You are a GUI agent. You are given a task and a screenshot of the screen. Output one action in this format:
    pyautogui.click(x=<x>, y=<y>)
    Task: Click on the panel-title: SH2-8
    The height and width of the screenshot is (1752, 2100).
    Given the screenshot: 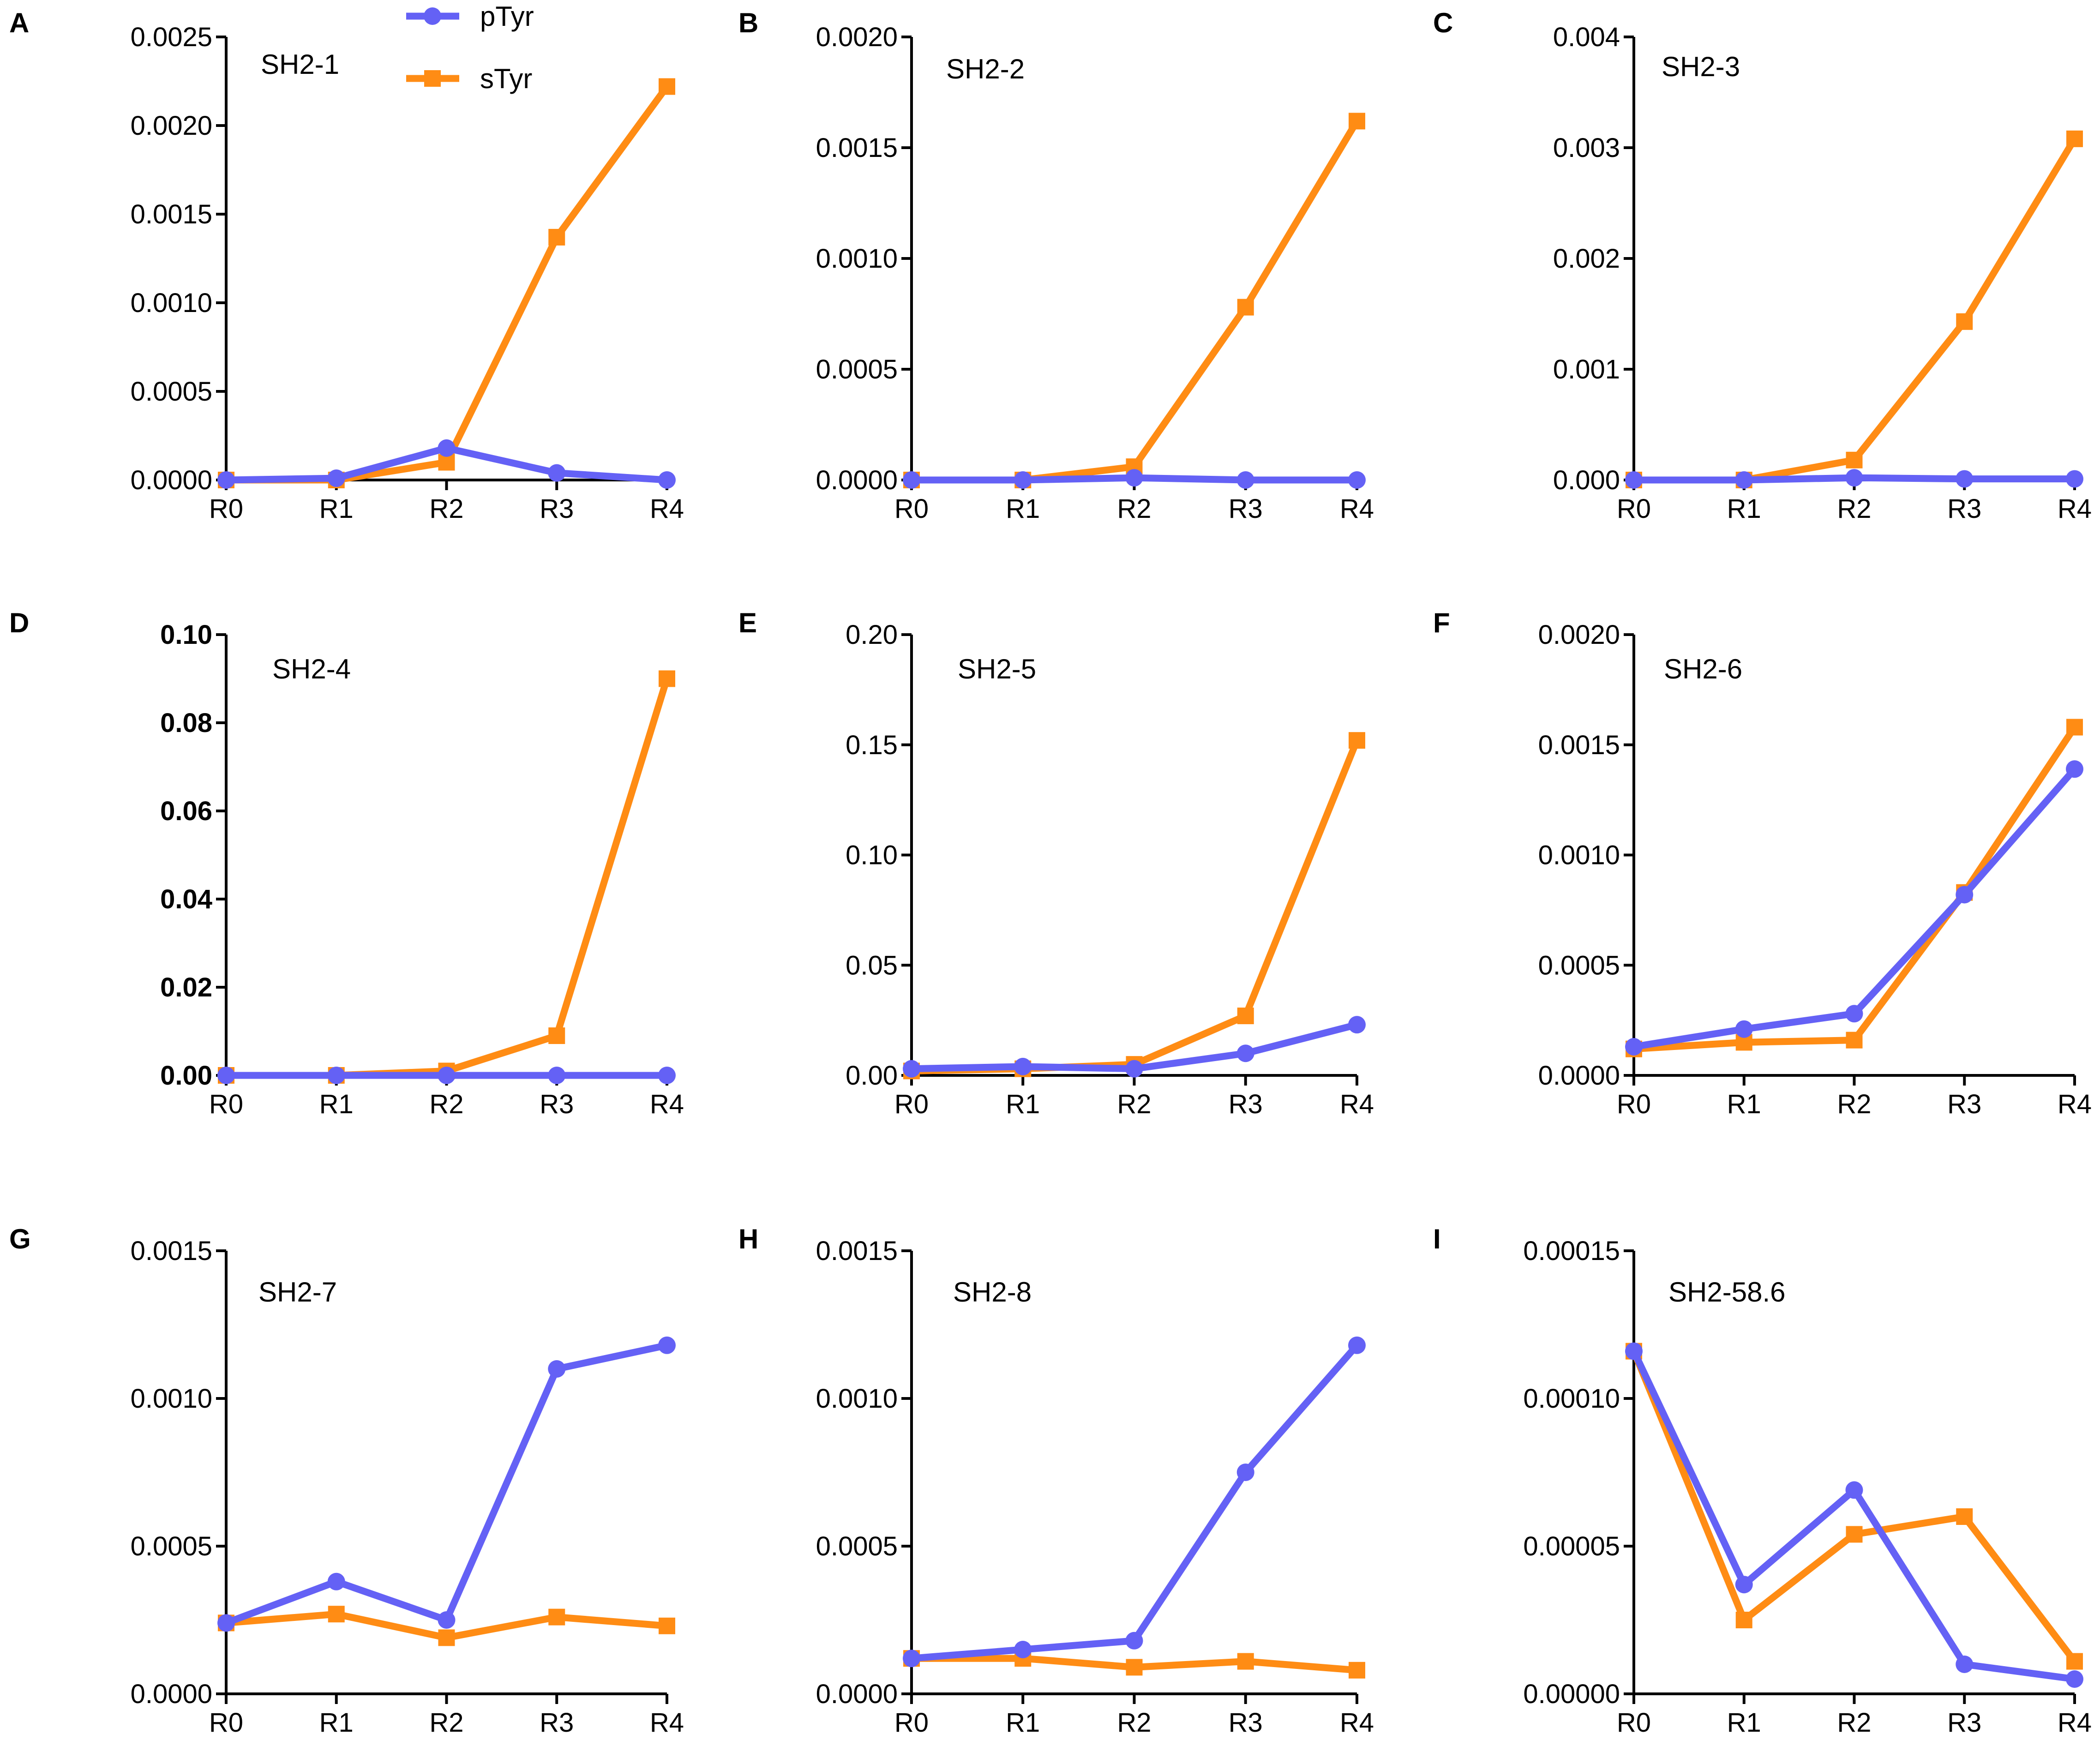 What is the action you would take?
    pyautogui.click(x=992, y=1292)
    